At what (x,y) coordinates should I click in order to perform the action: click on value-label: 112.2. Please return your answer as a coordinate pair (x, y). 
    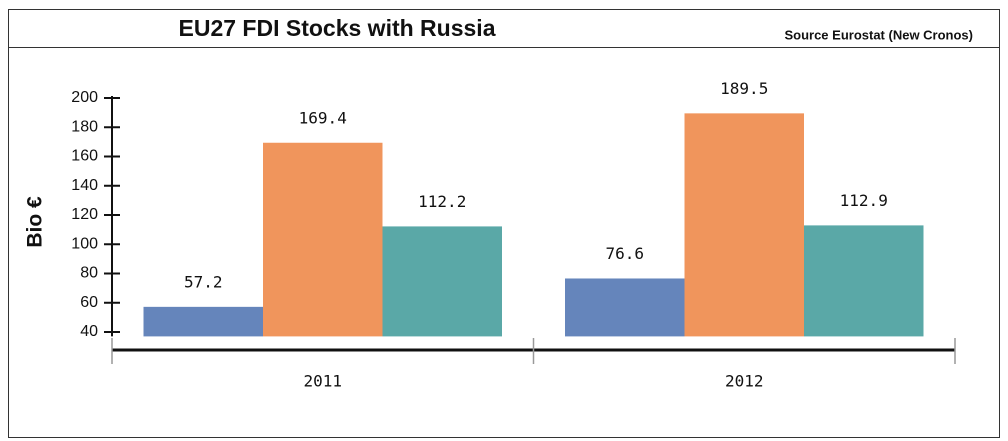
    Looking at the image, I should click on (442, 201).